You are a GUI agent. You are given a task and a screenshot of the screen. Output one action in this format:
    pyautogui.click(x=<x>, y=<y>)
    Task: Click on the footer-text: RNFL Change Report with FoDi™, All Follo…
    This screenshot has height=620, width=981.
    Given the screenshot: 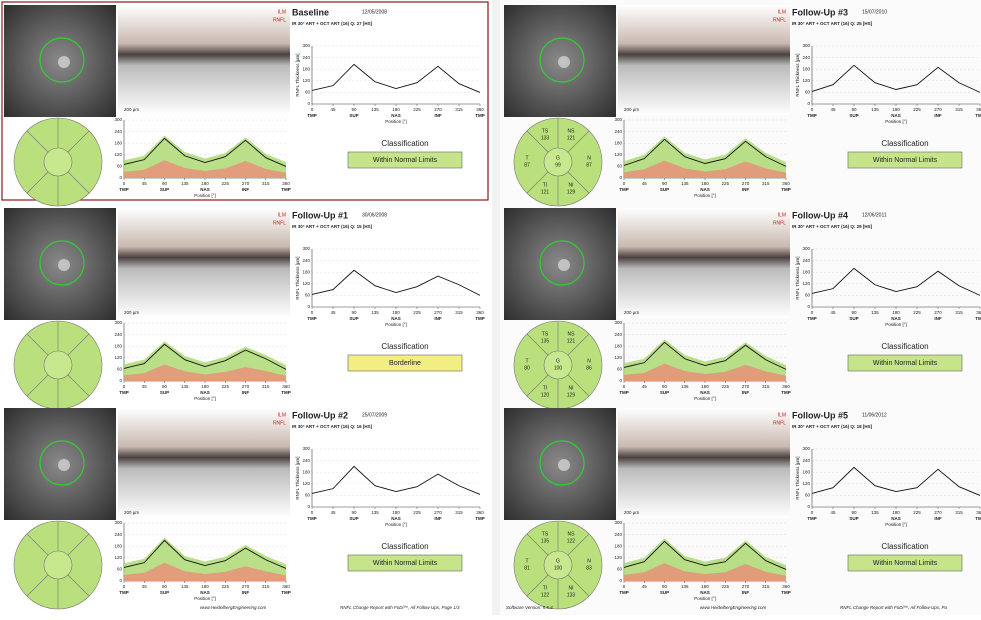 What is the action you would take?
    pyautogui.click(x=400, y=607)
    